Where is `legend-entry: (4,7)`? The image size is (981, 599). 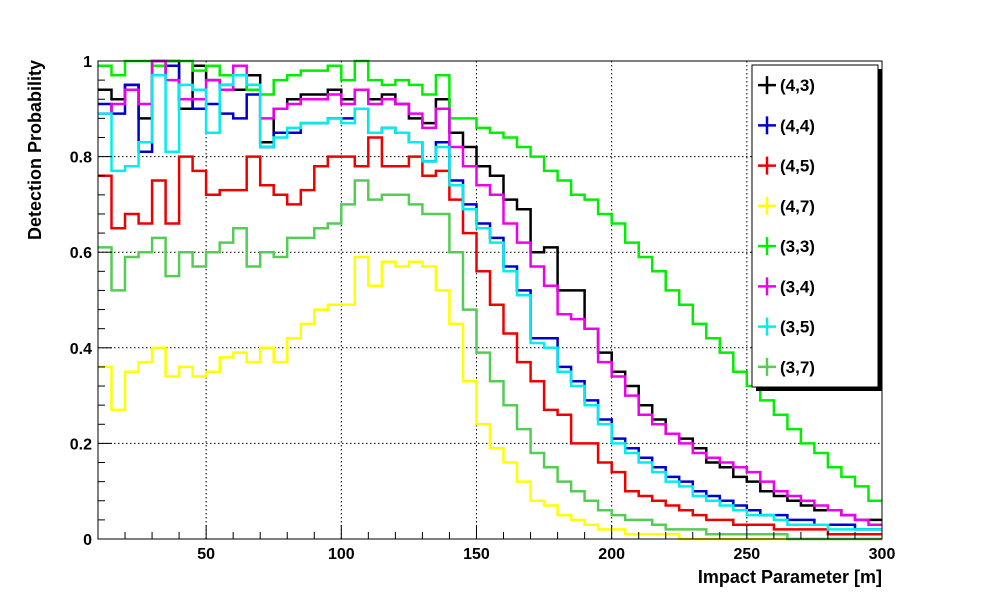
legend-entry: (4,7) is located at coordinates (786, 206).